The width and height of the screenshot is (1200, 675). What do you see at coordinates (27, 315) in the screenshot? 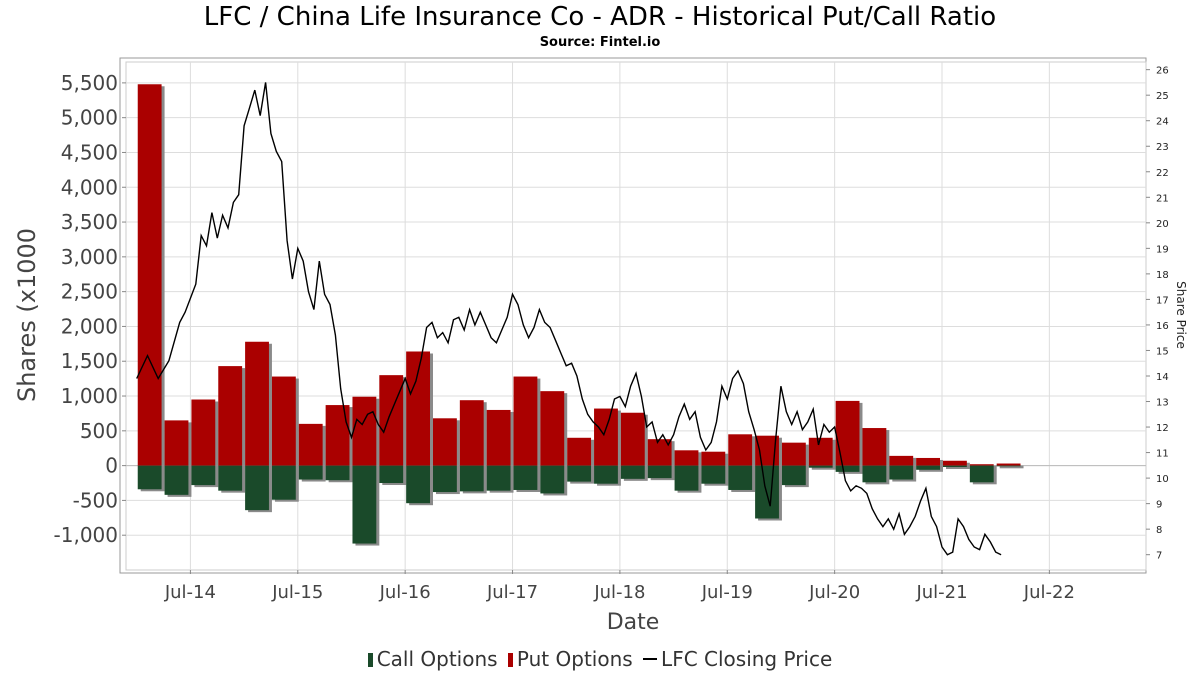
I see `y-axis-label: Shares (x1000` at bounding box center [27, 315].